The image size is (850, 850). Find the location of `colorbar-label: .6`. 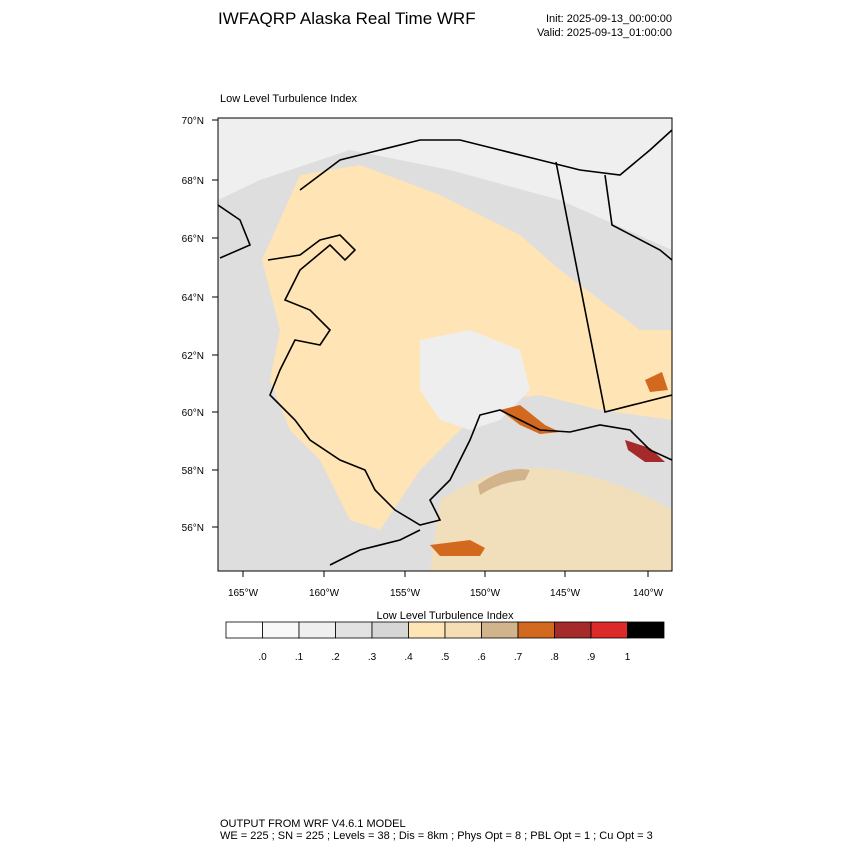

colorbar-label: .6 is located at coordinates (481, 657).